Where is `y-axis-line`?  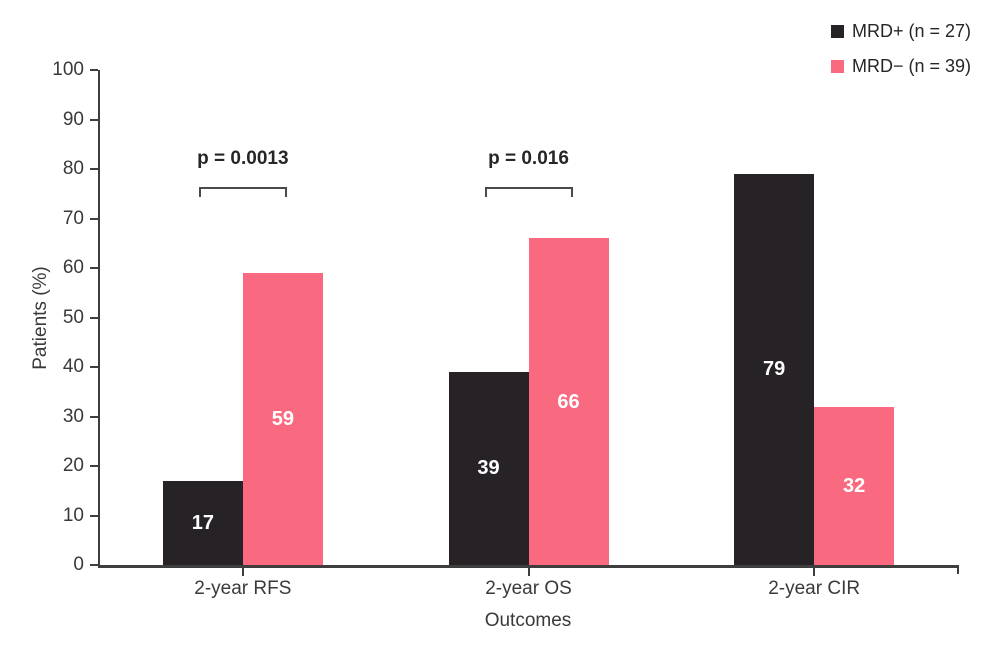
y-axis-line is located at coordinates (99, 319).